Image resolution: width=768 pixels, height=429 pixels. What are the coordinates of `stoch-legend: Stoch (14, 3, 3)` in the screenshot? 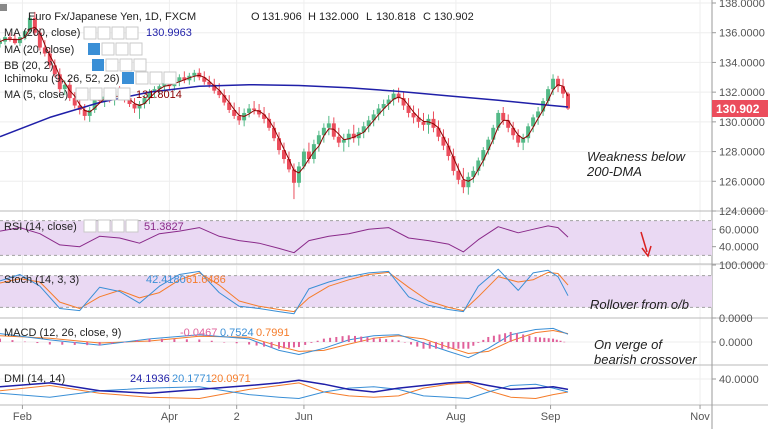 It's located at (41, 280).